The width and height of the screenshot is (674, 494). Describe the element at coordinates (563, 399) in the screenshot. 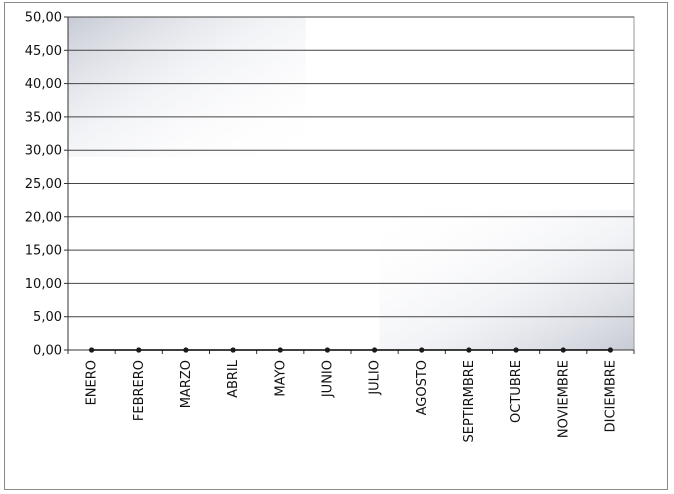

I see `x-tick-label: NOVIEMBRE` at that location.